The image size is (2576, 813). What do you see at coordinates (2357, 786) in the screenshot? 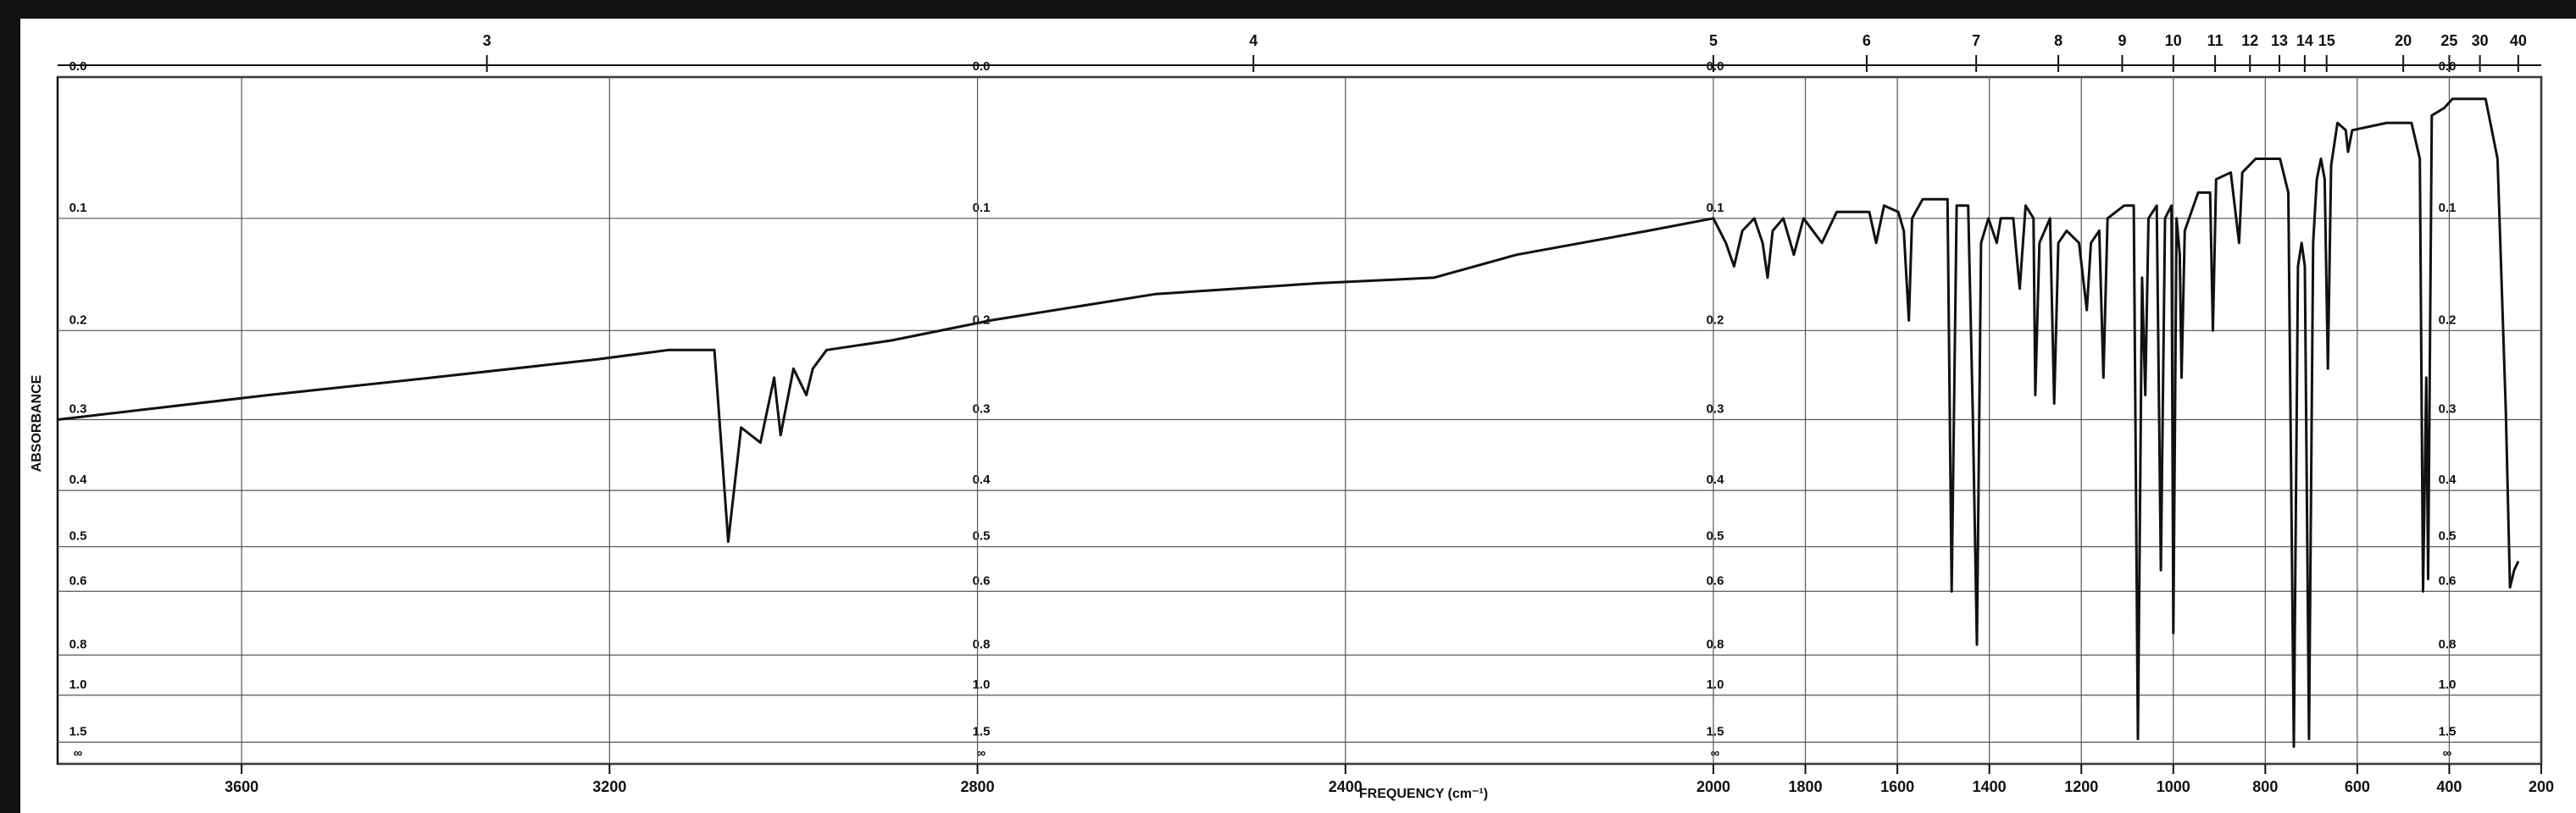
I see `x-tick-label: 600` at bounding box center [2357, 786].